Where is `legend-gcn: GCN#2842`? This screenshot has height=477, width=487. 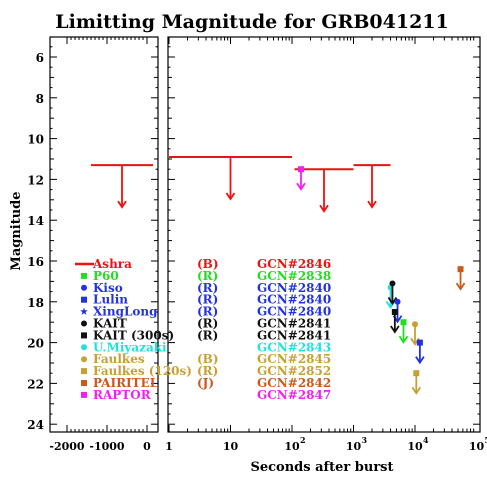
legend-gcn: GCN#2842 is located at coordinates (294, 383).